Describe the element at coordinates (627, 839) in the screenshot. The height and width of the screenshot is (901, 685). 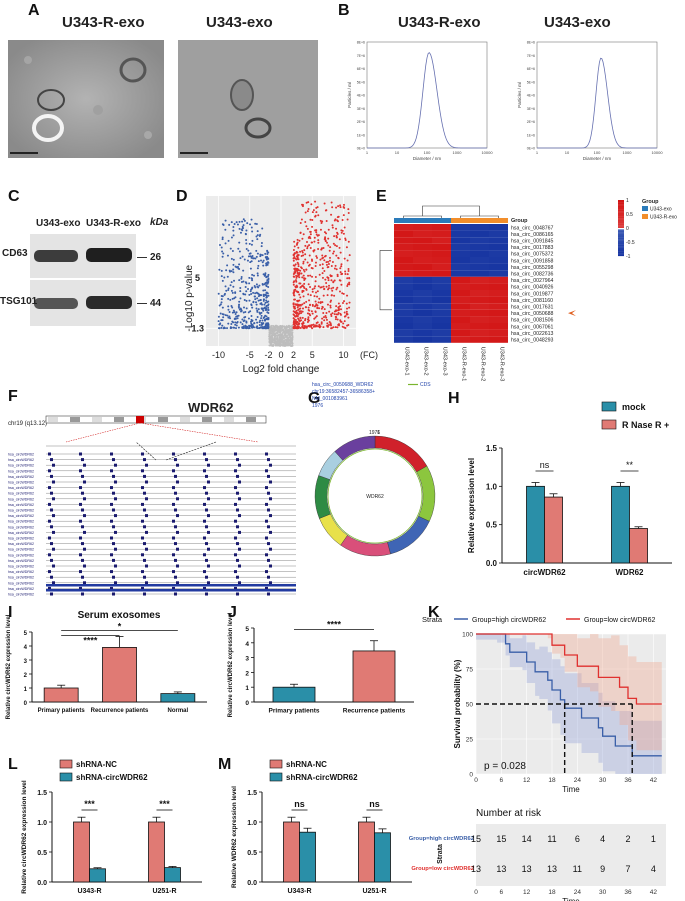
I see `risk-value: 2` at that location.